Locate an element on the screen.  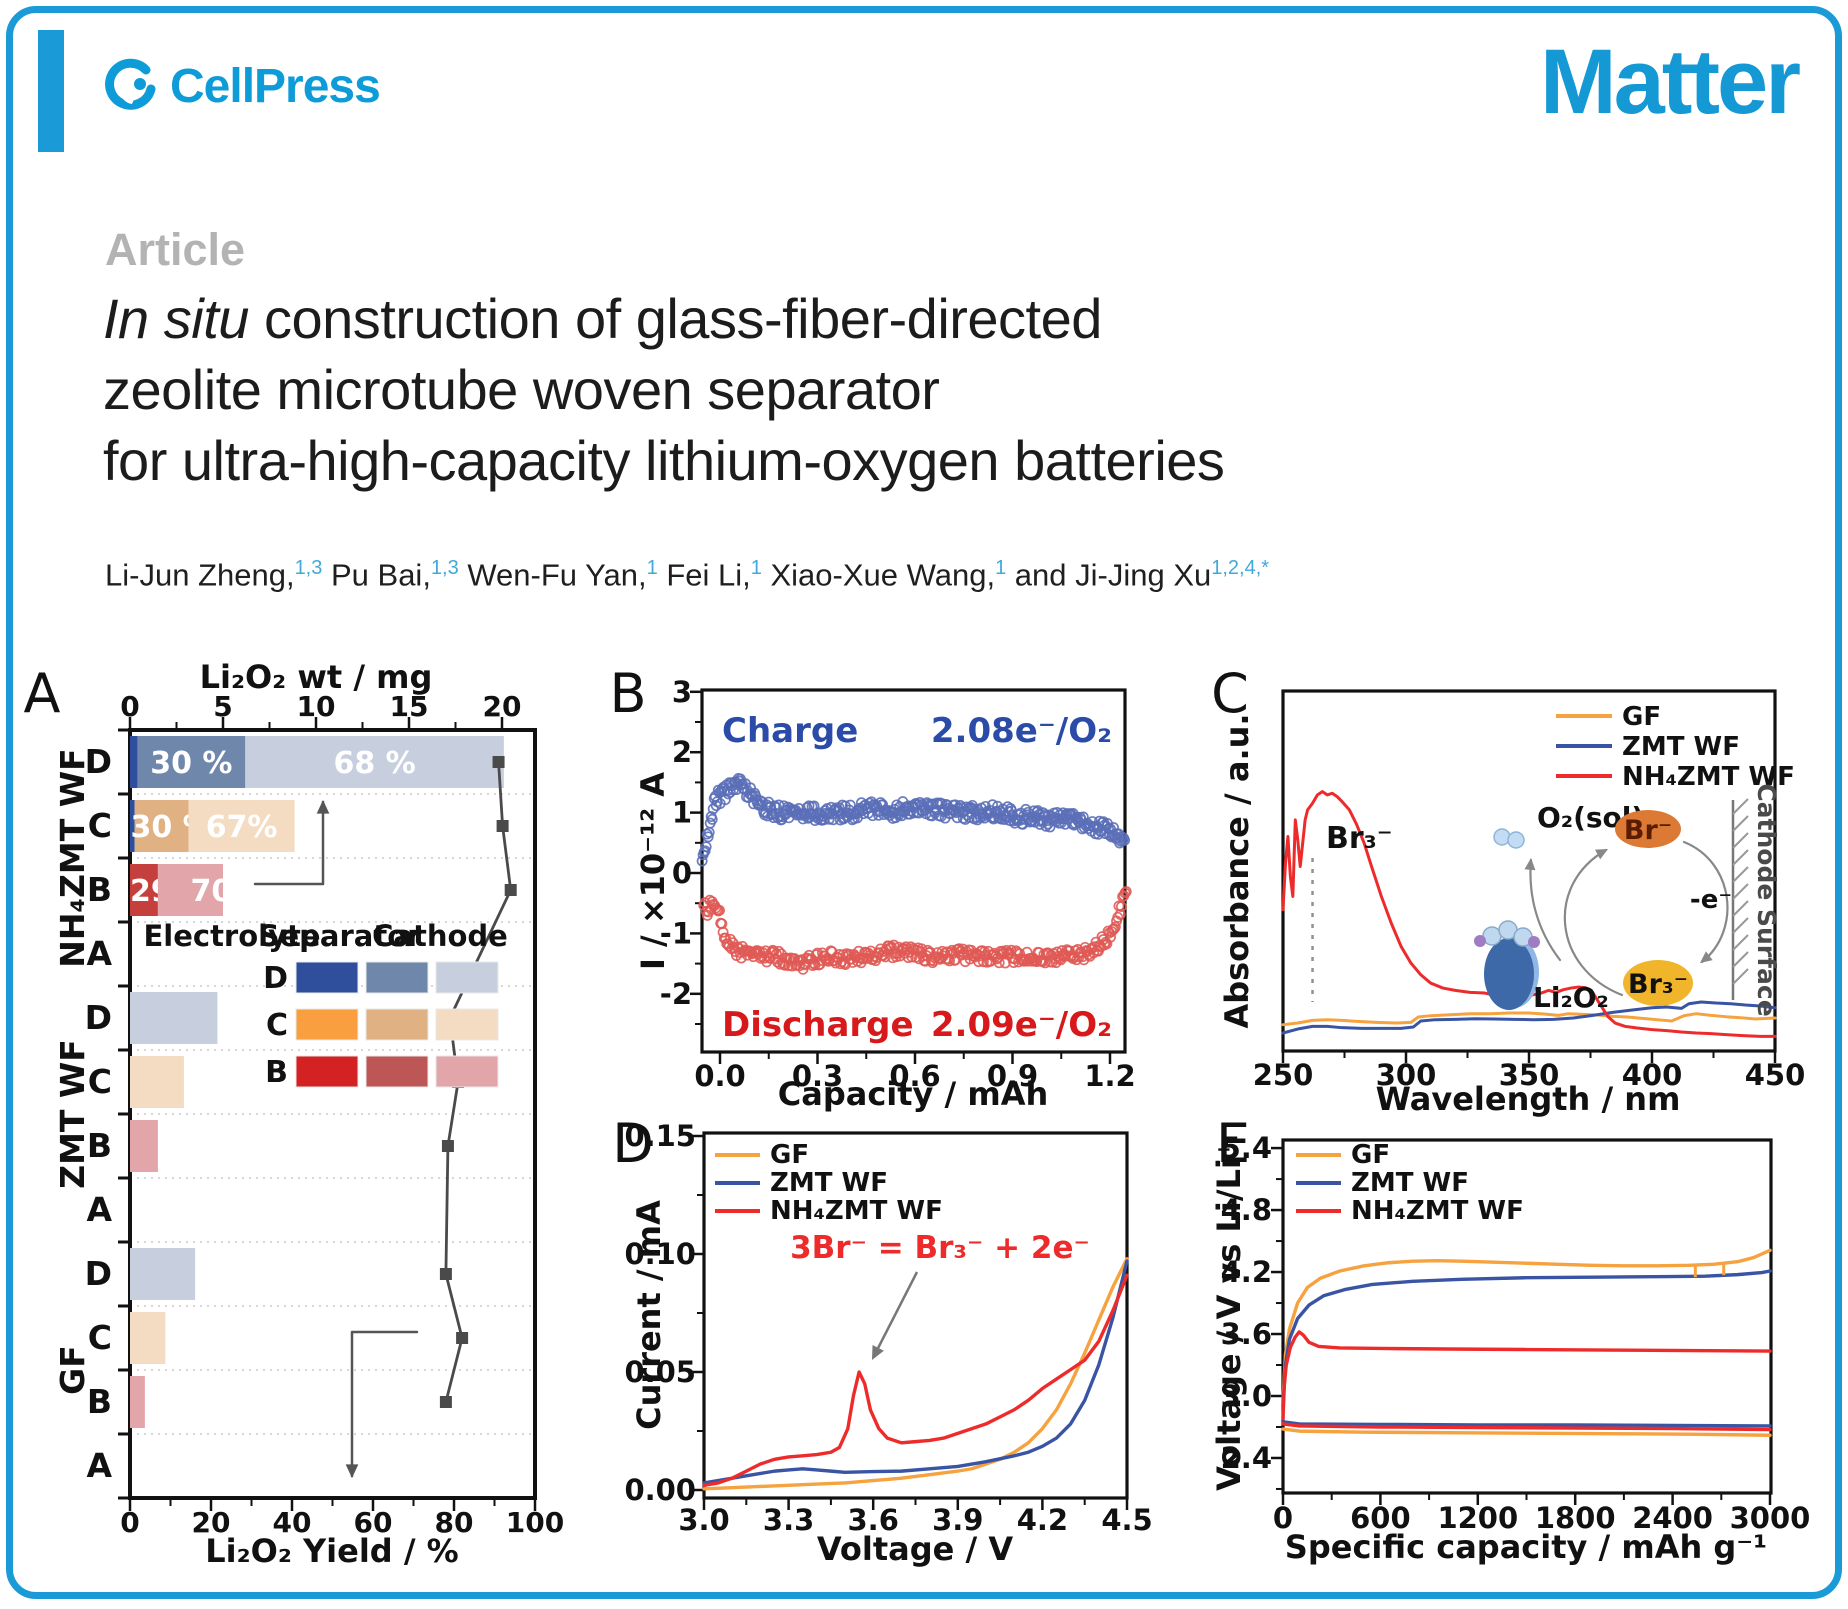
row-label: D is located at coordinates (98, 1017).